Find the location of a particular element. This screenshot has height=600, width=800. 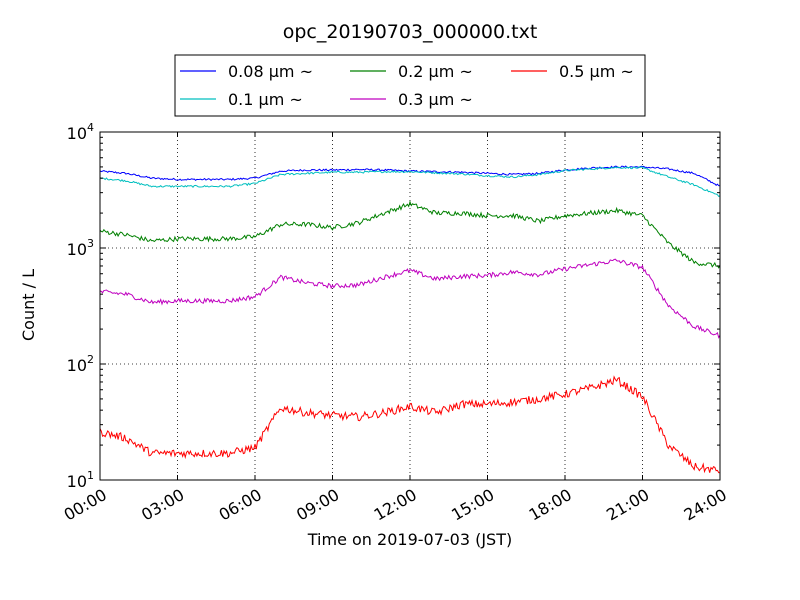

legend-label-3: 0.3 μm ~ is located at coordinates (435, 99).